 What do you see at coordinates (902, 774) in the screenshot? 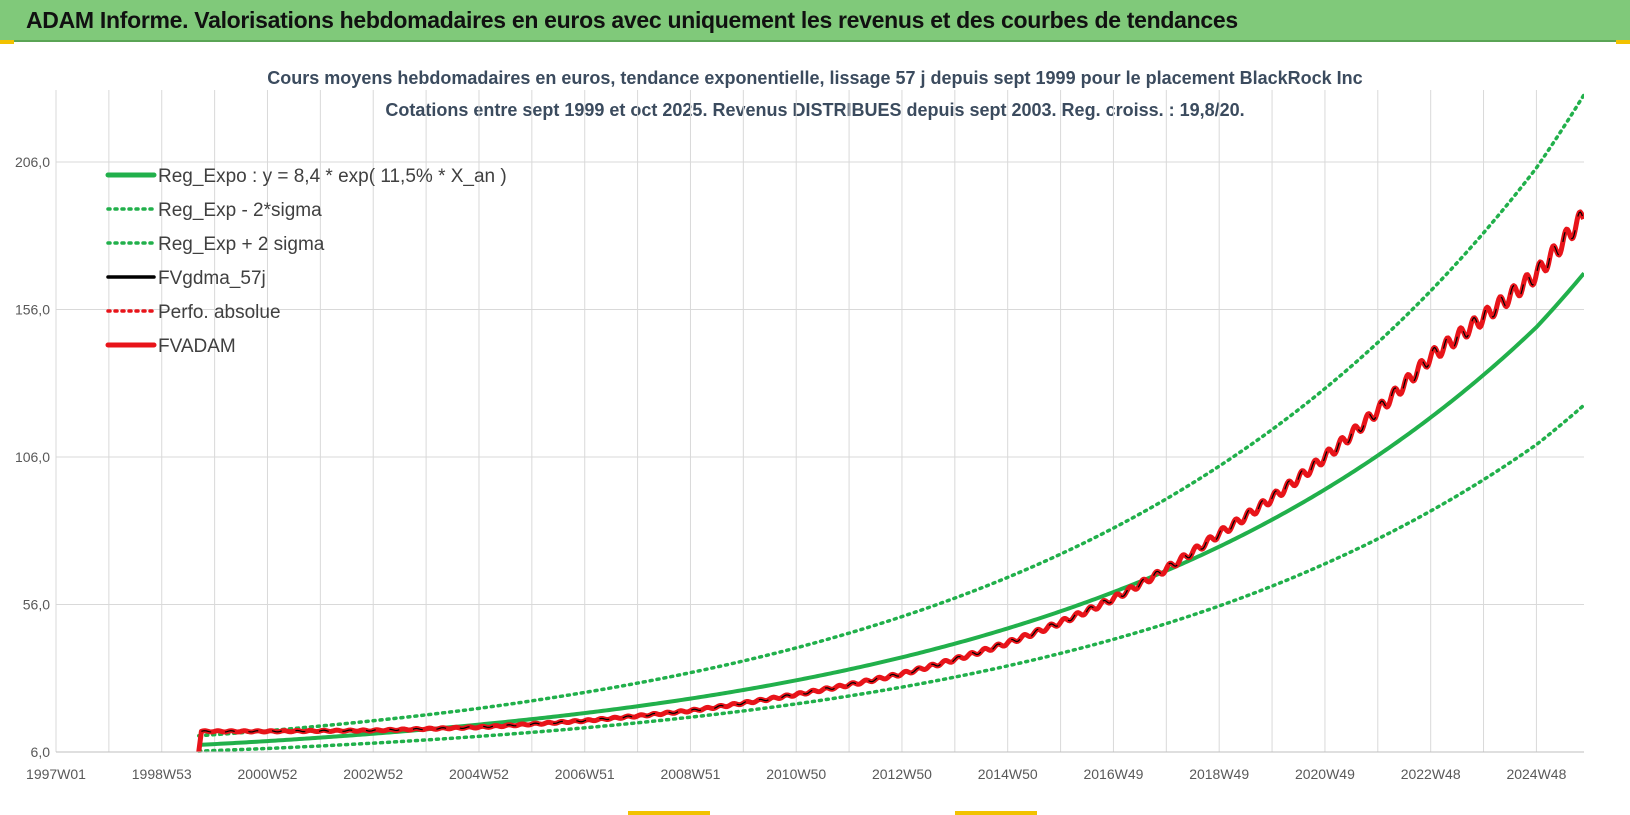
I see `x-tick-label: 2012W50` at bounding box center [902, 774].